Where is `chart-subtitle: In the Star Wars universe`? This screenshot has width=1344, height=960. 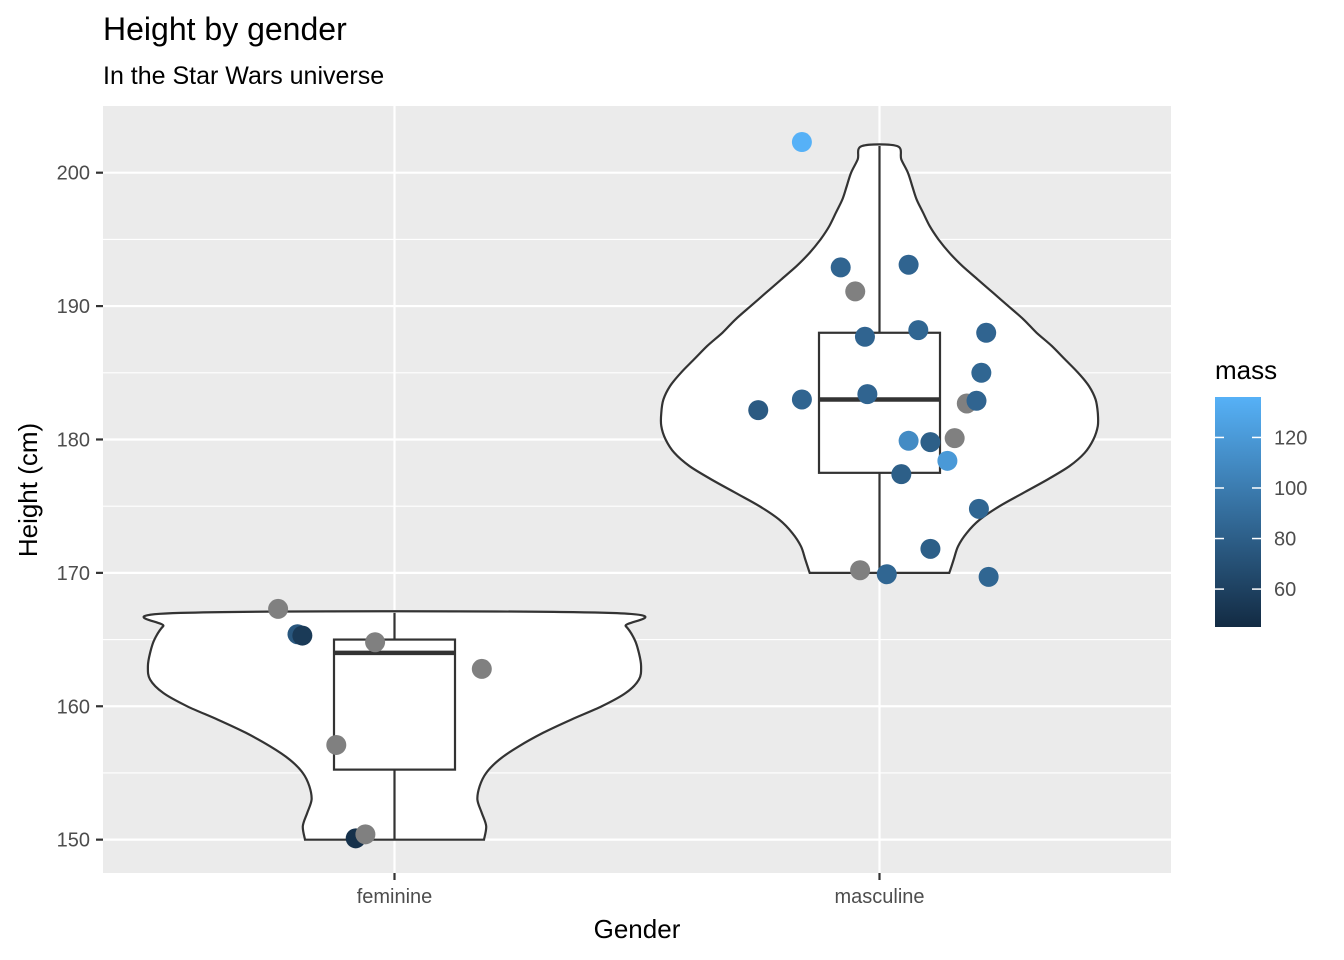
chart-subtitle: In the Star Wars universe is located at coordinates (243, 76).